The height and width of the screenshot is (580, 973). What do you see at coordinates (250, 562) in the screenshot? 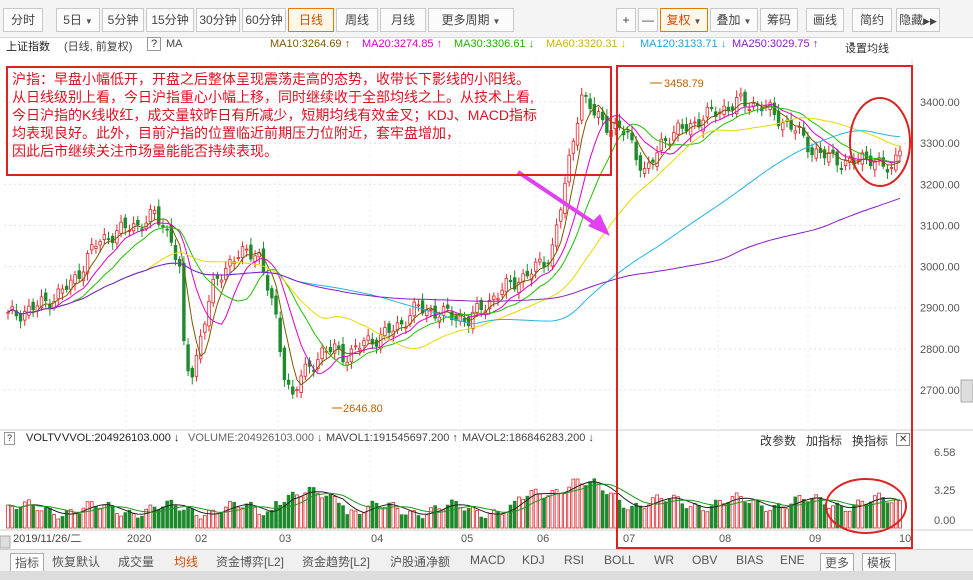
I see `tab-fund-game: 资金博弈[L2]` at bounding box center [250, 562].